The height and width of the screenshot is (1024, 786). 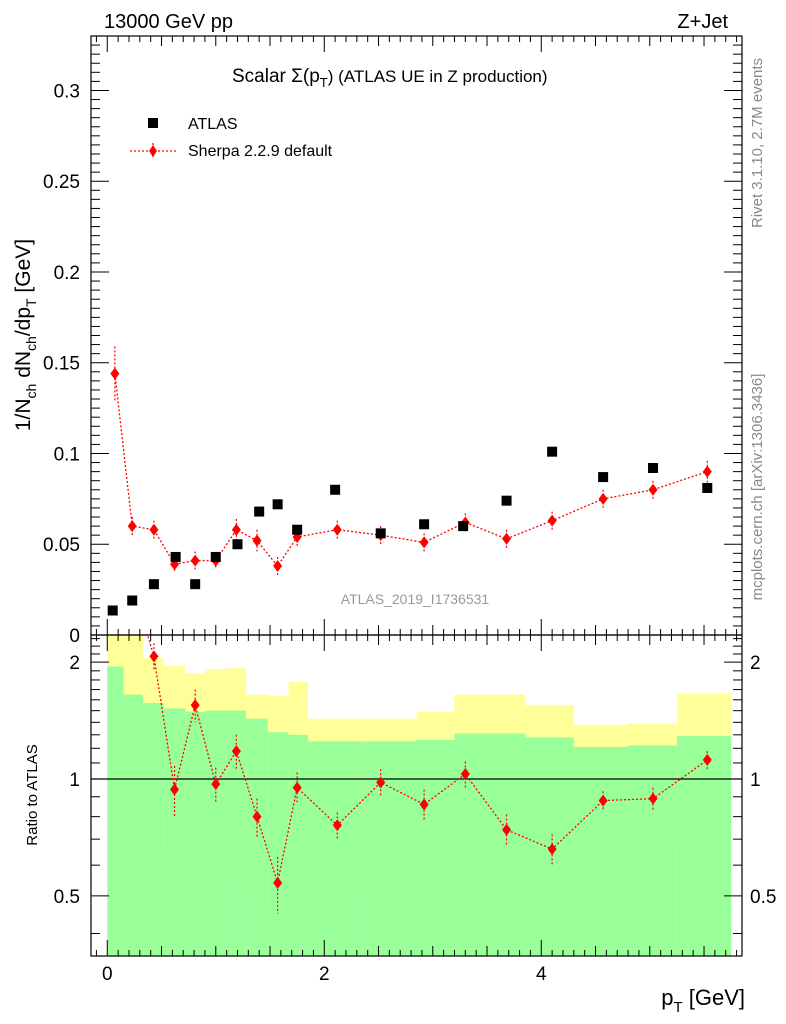 What do you see at coordinates (107, 974) in the screenshot?
I see `x-tick-label: 0` at bounding box center [107, 974].